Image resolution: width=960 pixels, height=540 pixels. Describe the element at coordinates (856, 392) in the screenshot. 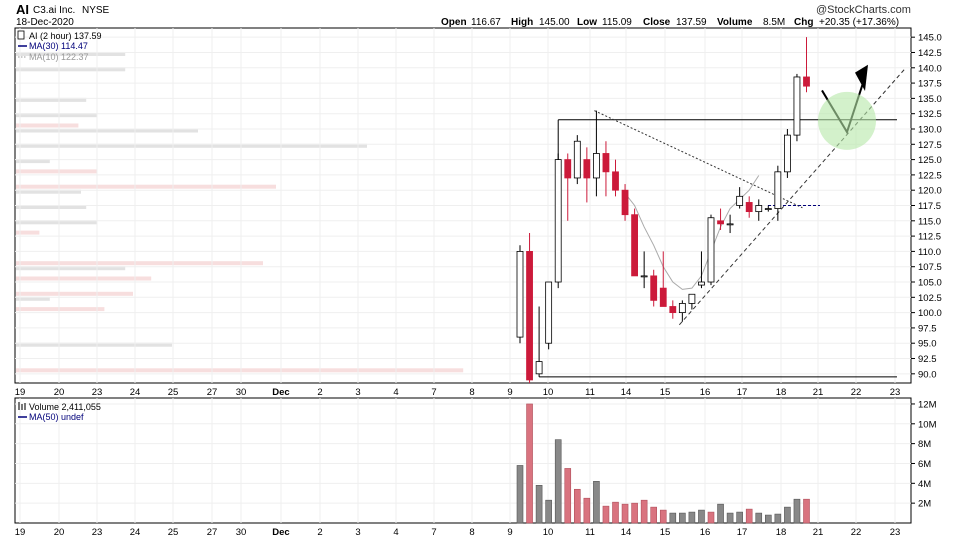

I see `date-tick-label: 22` at that location.